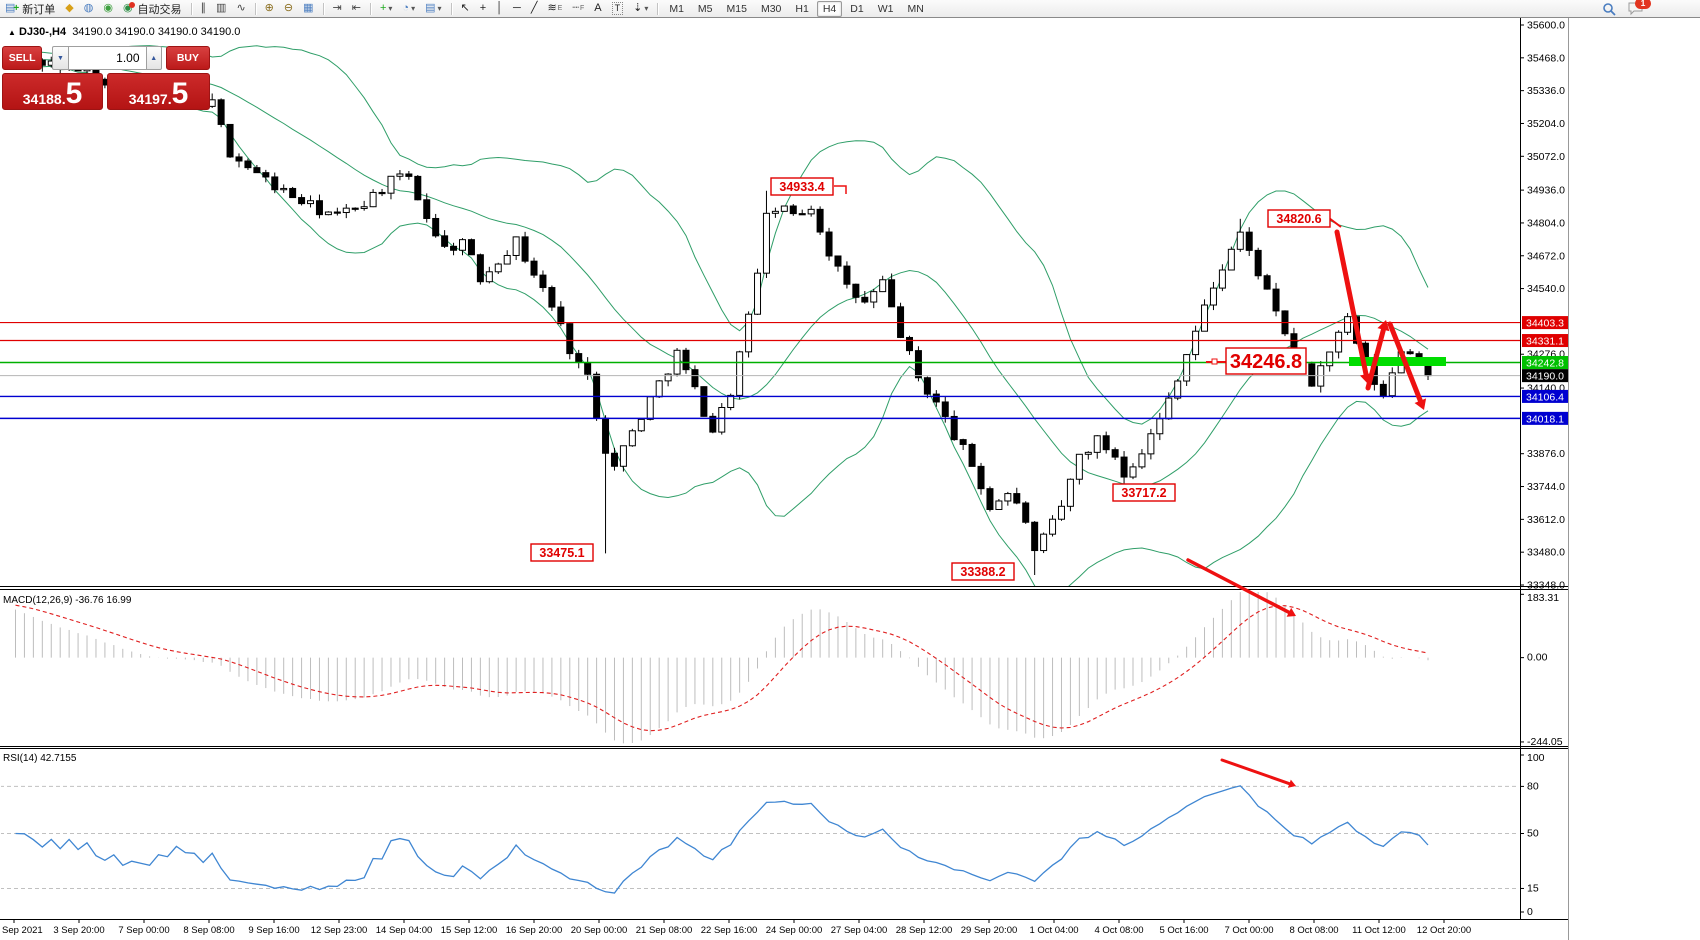 The image size is (1700, 940). I want to click on svg-text: 33717.2, so click(1143, 493).